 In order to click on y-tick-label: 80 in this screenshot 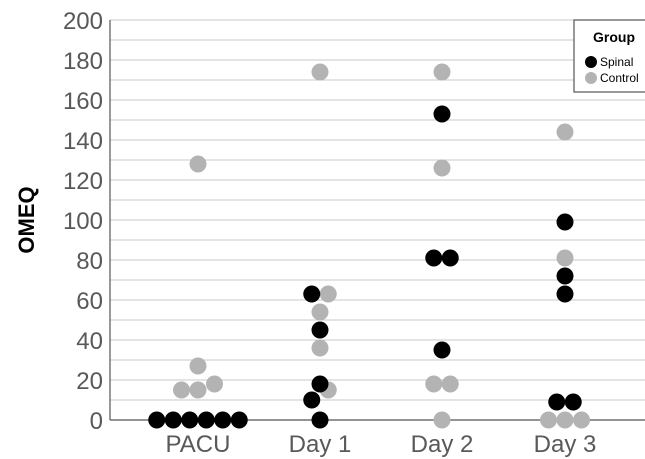, I will do `click(89, 261)`.